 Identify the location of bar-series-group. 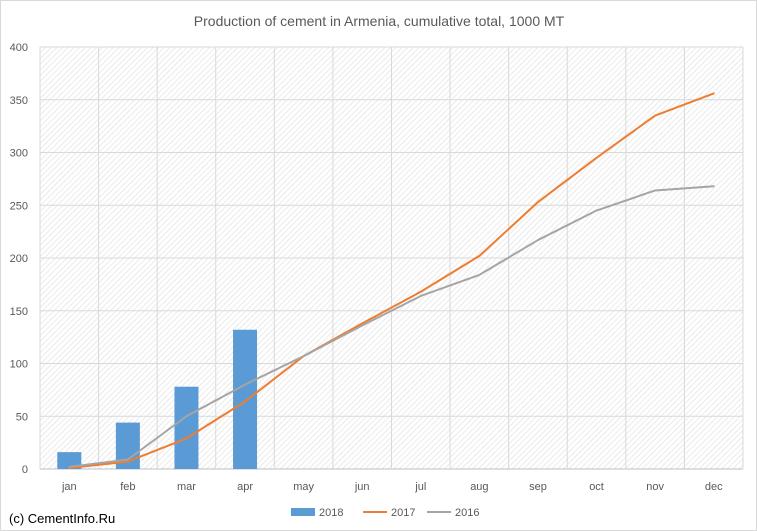
(157, 399).